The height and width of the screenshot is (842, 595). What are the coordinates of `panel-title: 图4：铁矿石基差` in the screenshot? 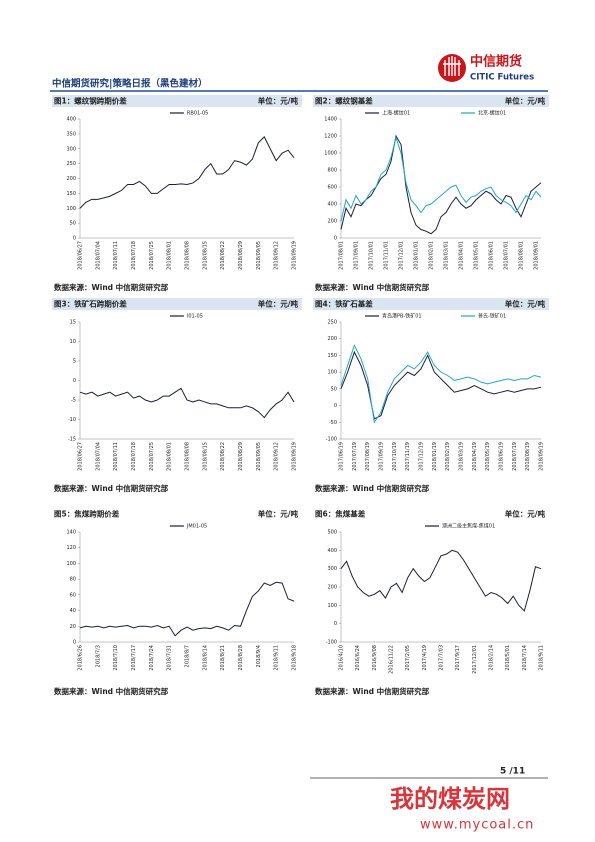 It's located at (344, 304).